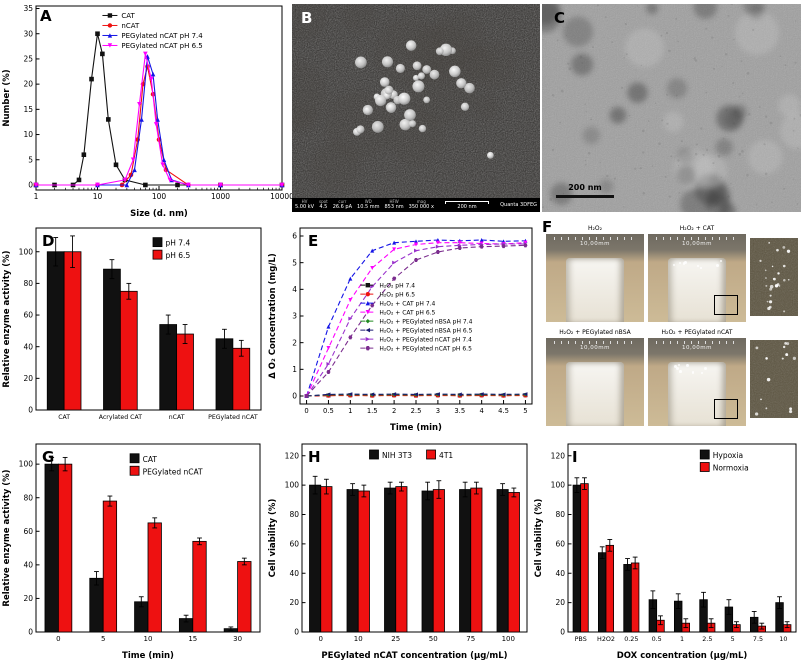  Describe the element at coordinates (459, 411) in the screenshot. I see `svg-text: 3.5` at that location.